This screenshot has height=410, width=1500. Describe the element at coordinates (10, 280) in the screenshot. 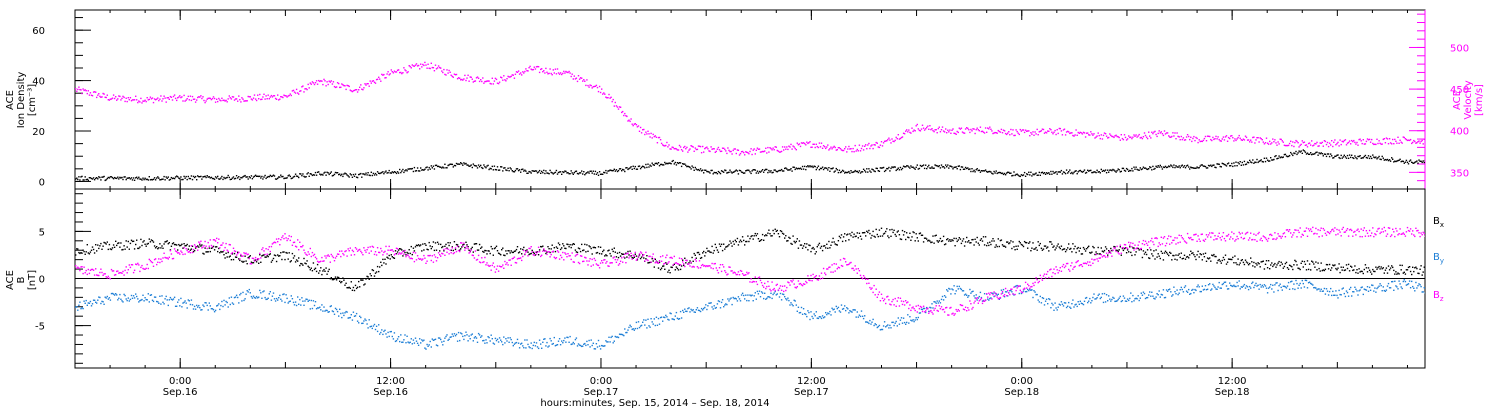

I see `axis-title-line: ACE` at that location.